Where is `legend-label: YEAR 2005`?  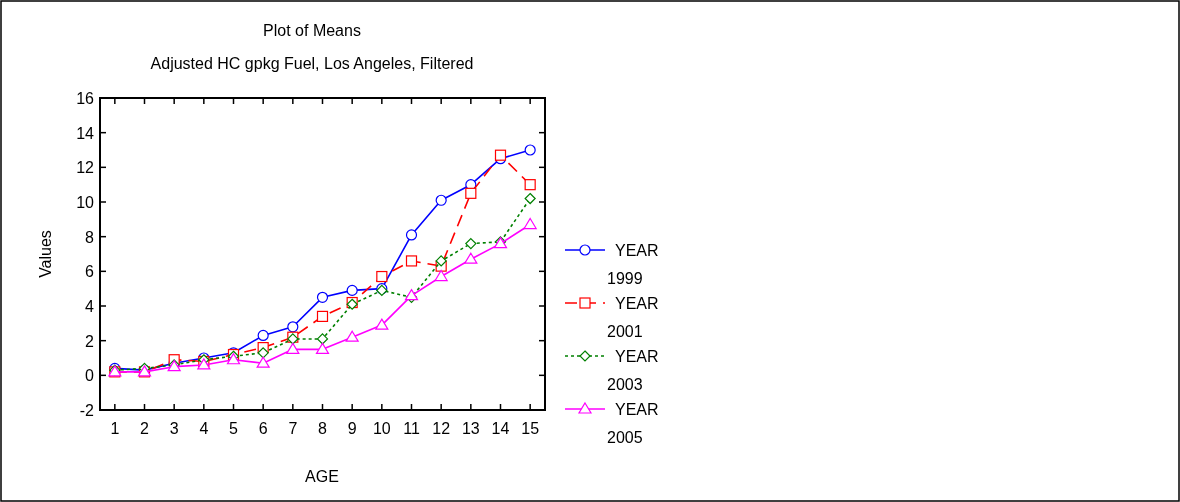
legend-label: YEAR 2005 is located at coordinates (633, 423).